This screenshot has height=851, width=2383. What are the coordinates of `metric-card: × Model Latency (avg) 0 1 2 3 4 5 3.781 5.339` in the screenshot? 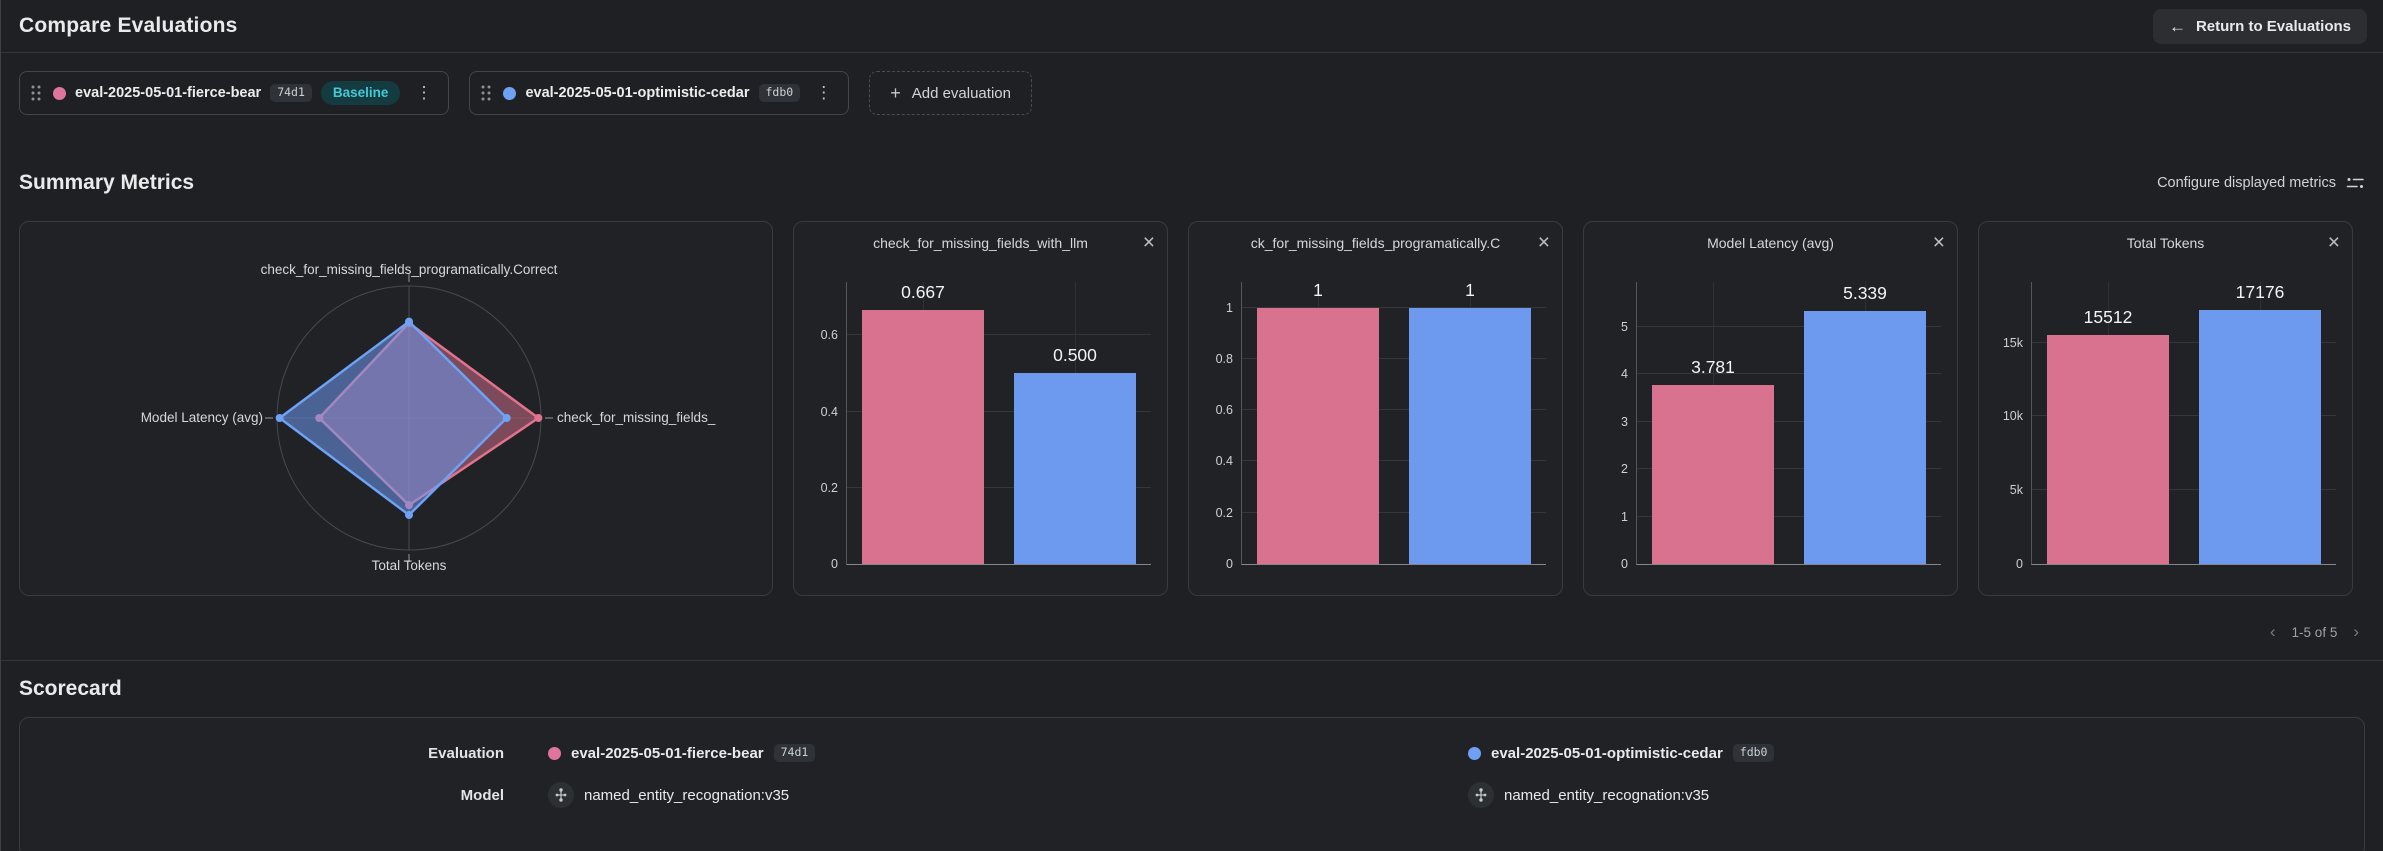 It's located at (1770, 408).